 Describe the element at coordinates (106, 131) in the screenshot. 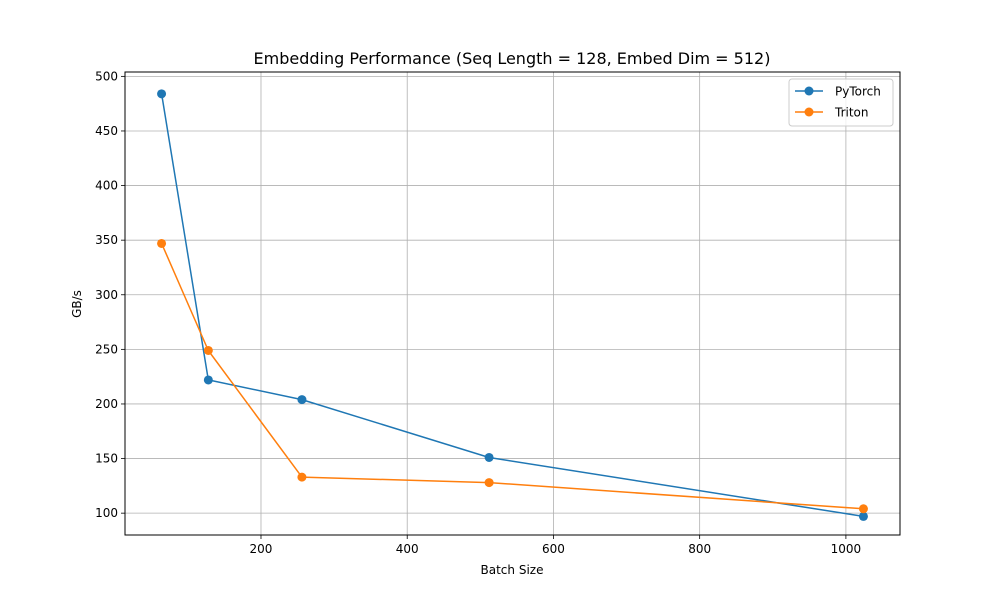

I see `y-tick-label: 450` at that location.